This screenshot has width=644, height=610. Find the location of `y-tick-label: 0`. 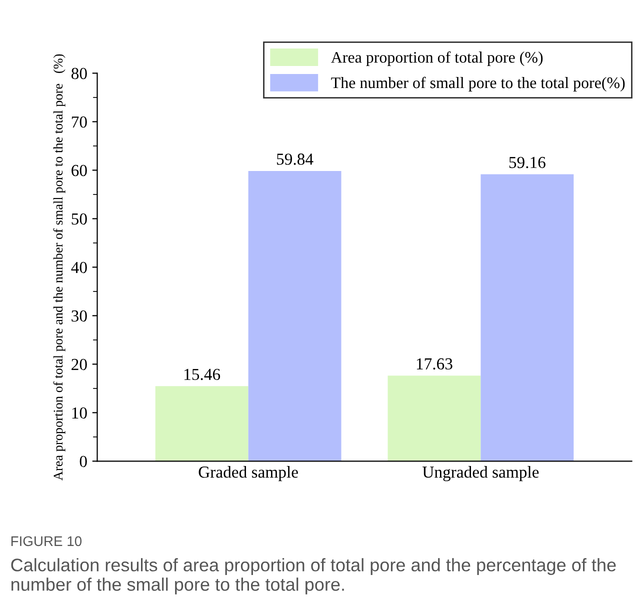

y-tick-label: 0 is located at coordinates (83, 462).